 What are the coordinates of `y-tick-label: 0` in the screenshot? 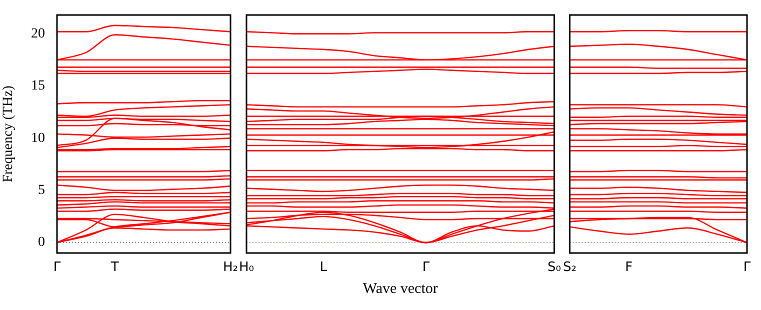 It's located at (41, 242).